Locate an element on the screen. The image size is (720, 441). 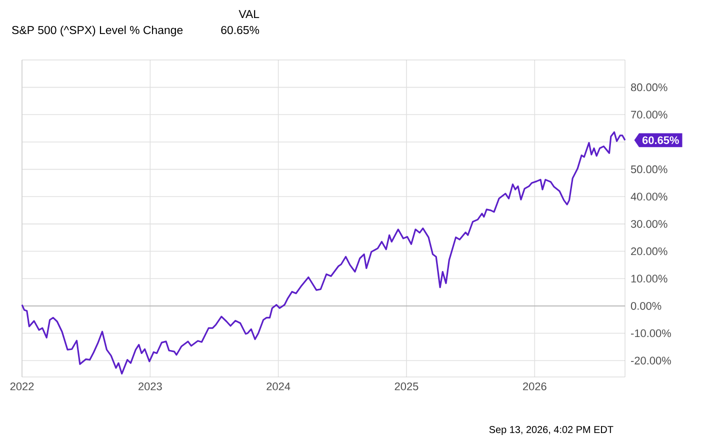
y-tick-label: 30.00% is located at coordinates (649, 224).